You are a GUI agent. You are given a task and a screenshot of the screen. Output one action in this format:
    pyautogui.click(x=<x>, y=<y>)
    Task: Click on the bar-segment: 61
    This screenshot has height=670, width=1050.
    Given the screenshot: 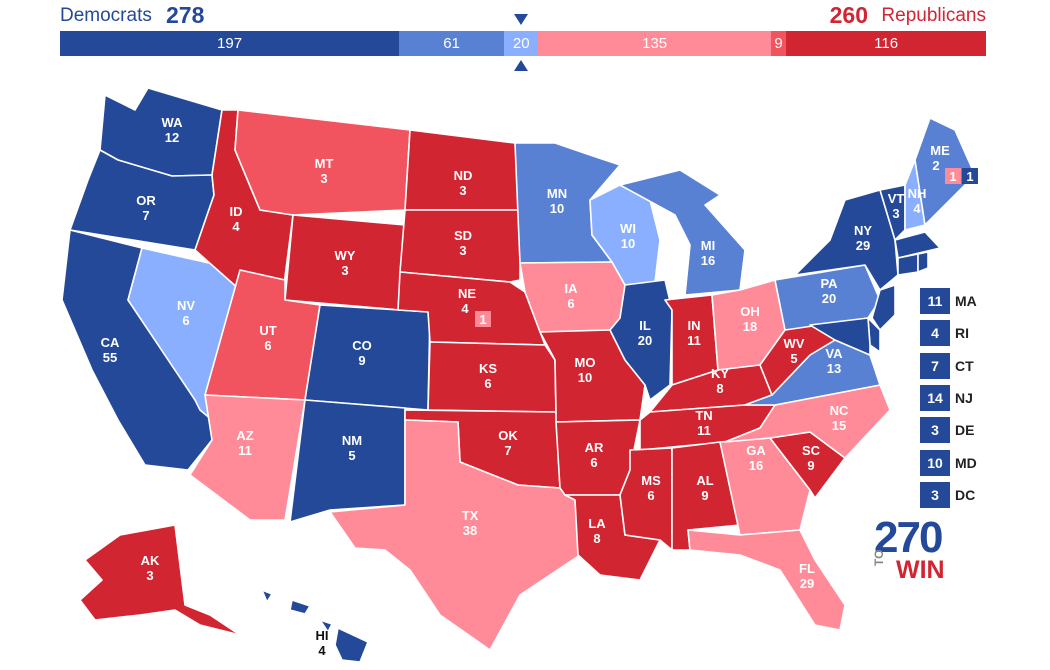 What is the action you would take?
    pyautogui.click(x=452, y=43)
    